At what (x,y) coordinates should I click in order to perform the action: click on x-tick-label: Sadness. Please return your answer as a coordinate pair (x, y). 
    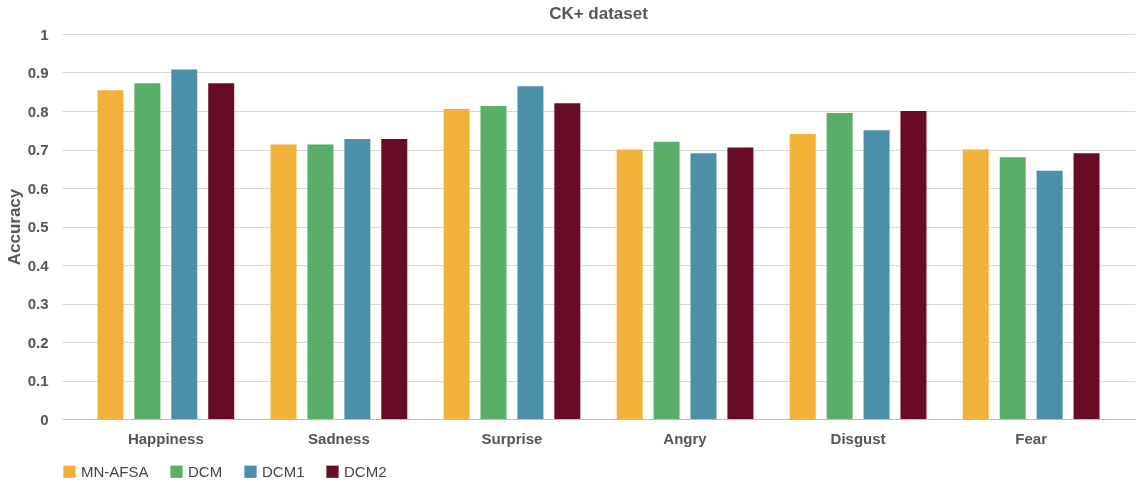
    Looking at the image, I should click on (339, 438).